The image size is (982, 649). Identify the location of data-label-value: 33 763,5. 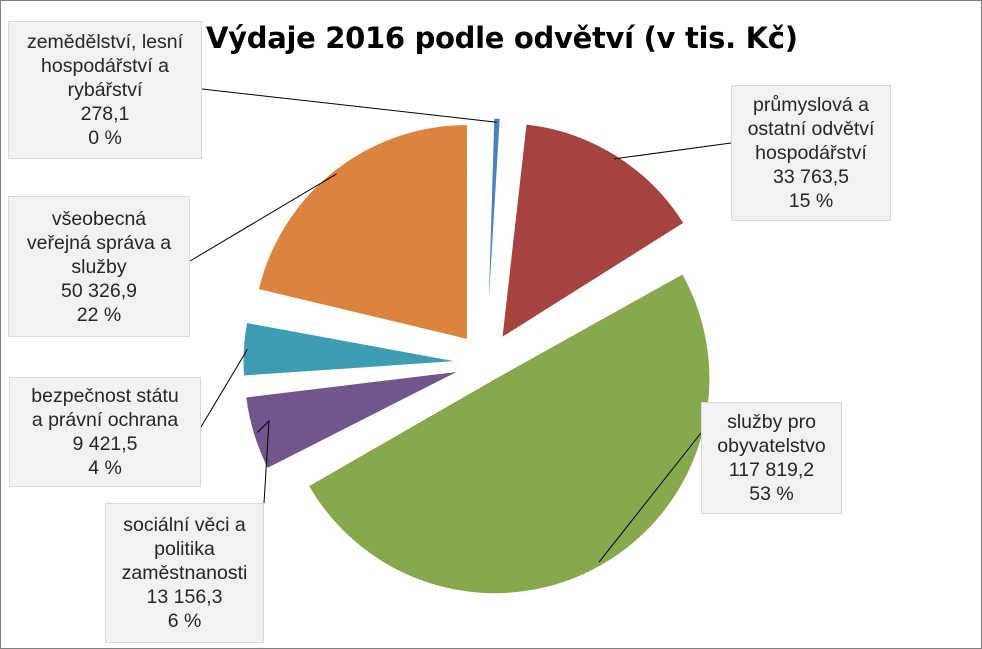
(811, 177).